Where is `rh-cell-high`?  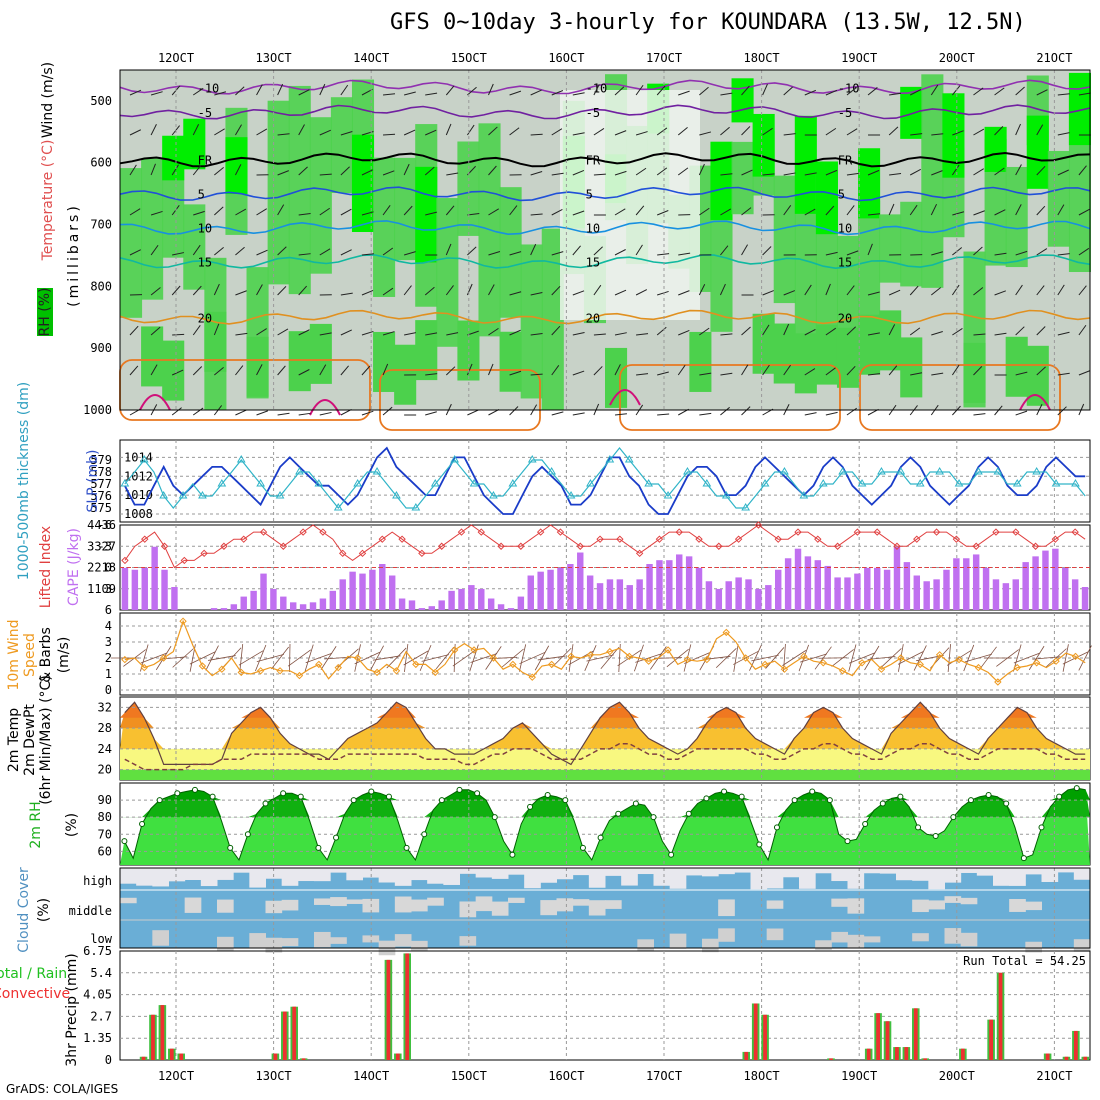
rh-cell-high is located at coordinates (911, 112).